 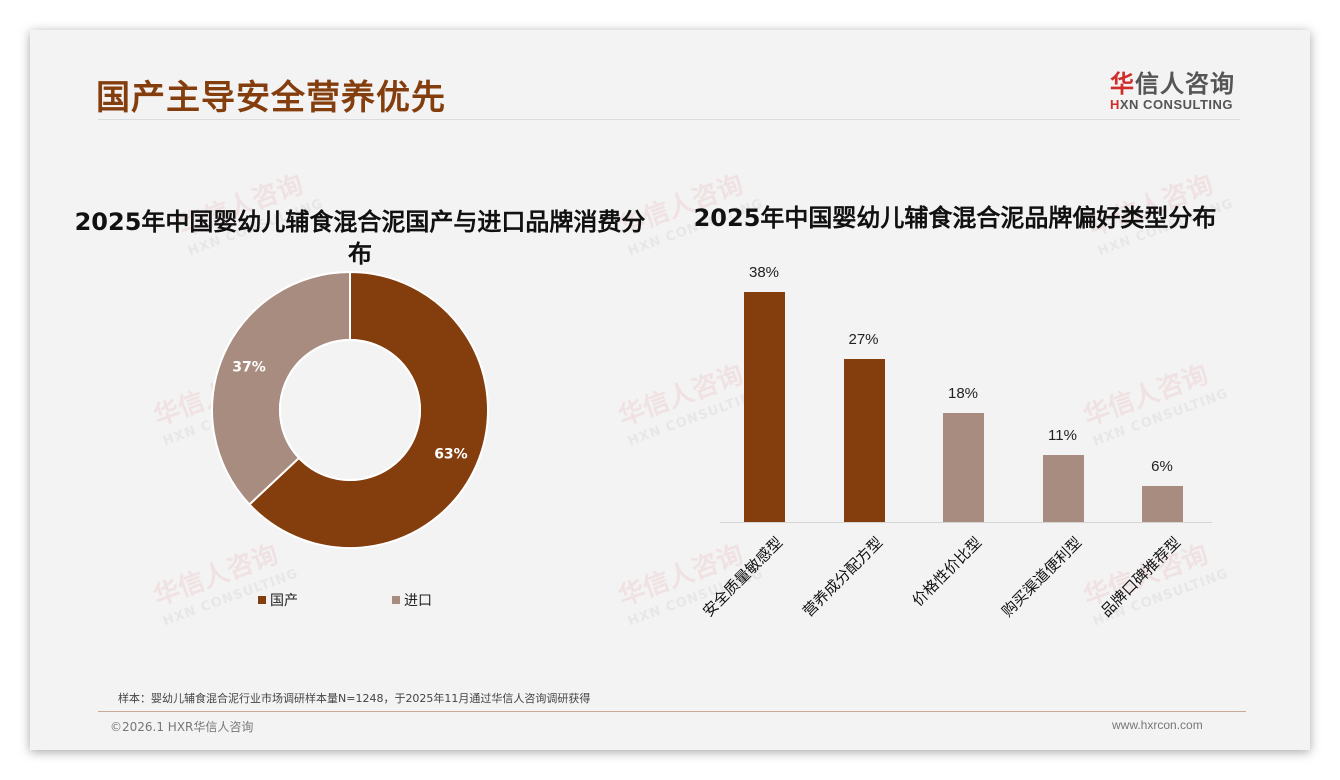 I want to click on company-logo: 华信人咨询 HXN CONSULTING, so click(x=1185, y=88).